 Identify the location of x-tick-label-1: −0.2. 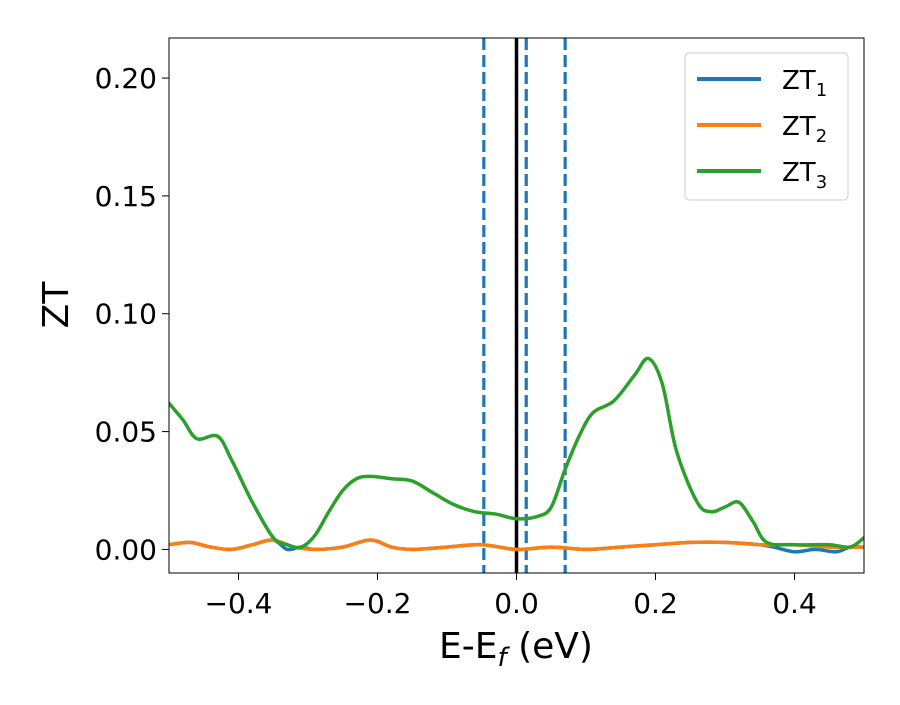
(378, 603).